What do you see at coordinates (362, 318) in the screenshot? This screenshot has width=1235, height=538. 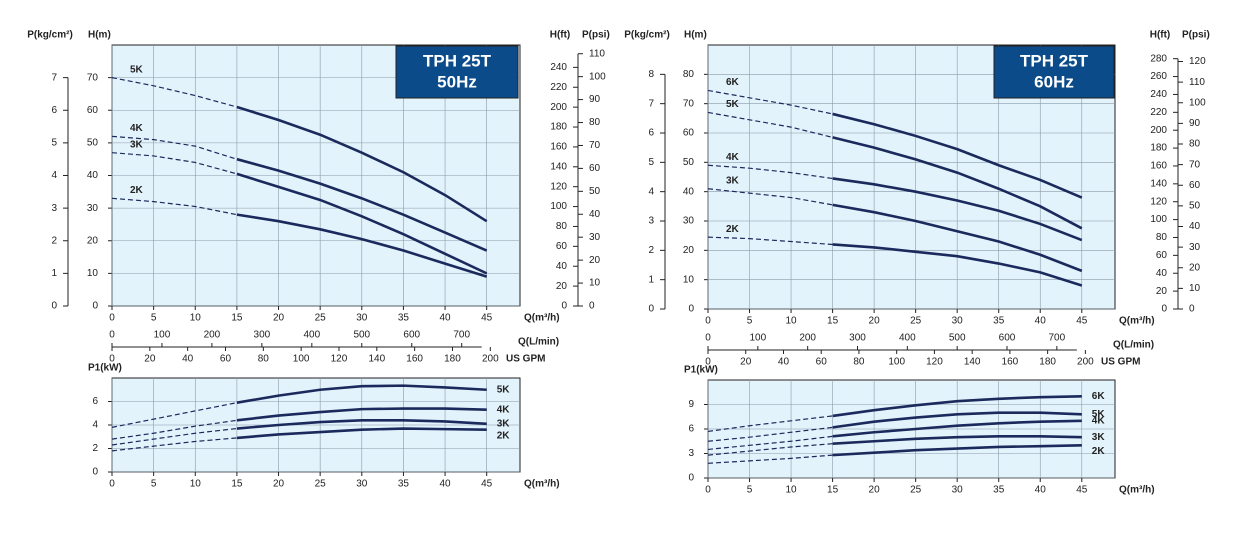 I see `x-tick-label: 30` at bounding box center [362, 318].